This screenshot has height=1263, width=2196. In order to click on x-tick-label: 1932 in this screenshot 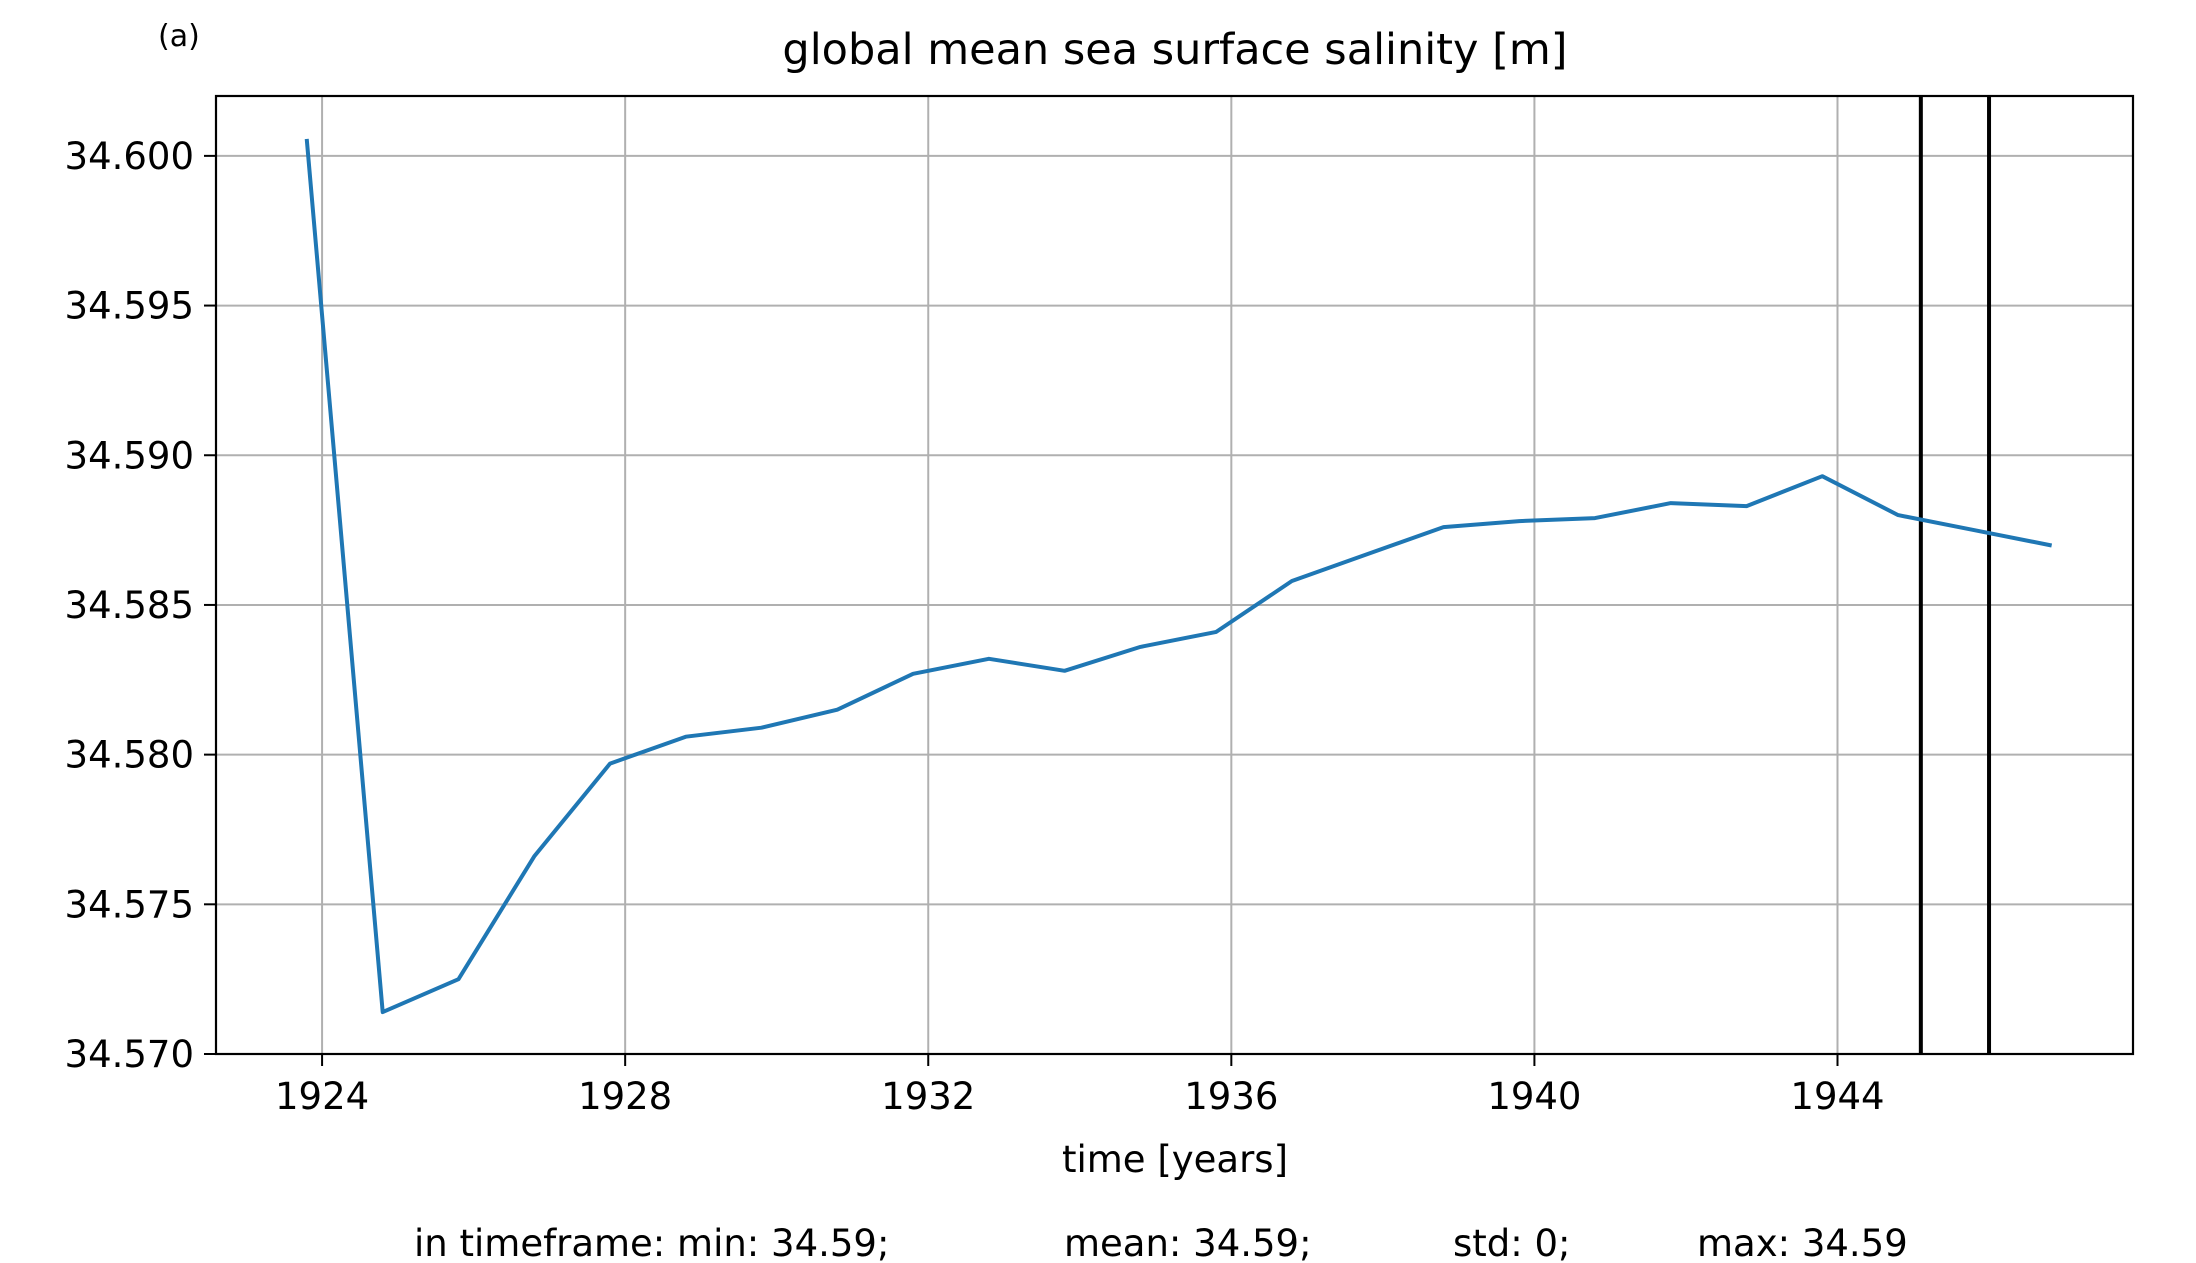, I will do `click(928, 1096)`.